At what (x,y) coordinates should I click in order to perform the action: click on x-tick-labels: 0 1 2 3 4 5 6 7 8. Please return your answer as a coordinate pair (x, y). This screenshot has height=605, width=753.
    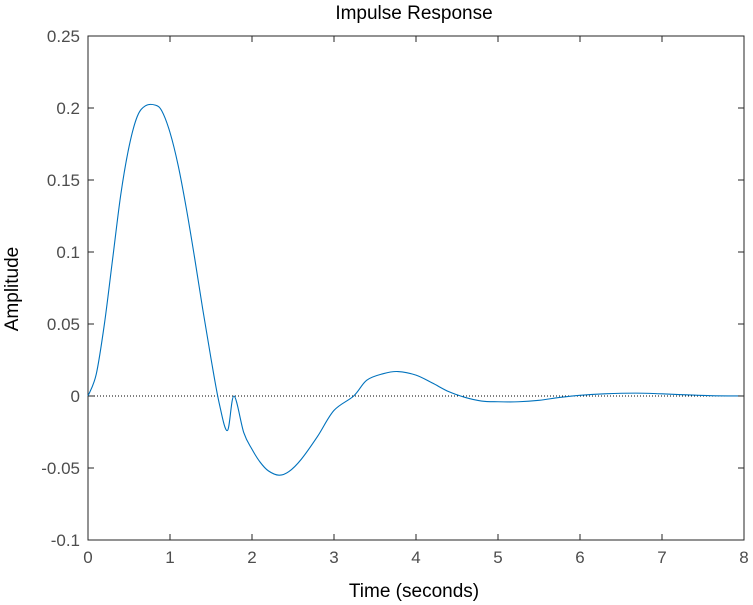
    Looking at the image, I should click on (415, 557).